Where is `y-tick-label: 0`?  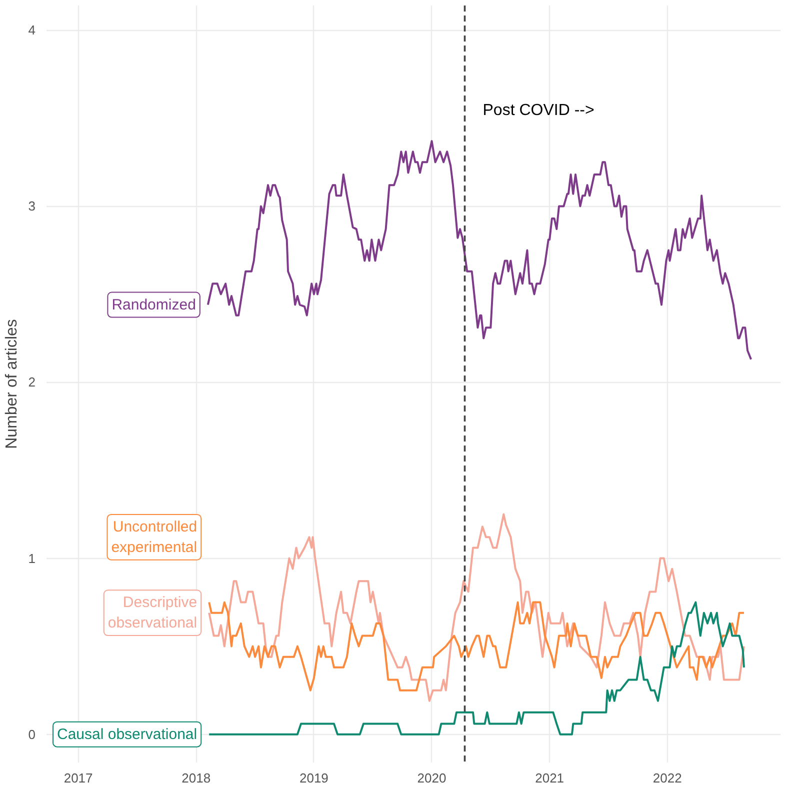
y-tick-label: 0 is located at coordinates (32, 734).